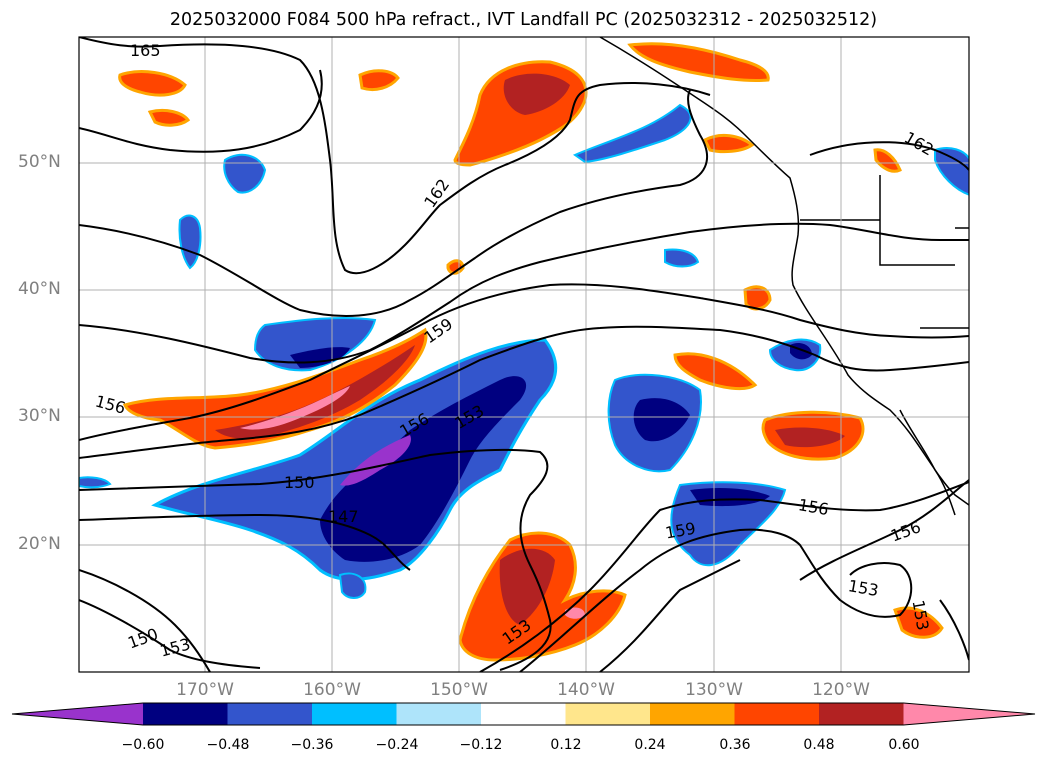  I want to click on lon-label-140: 140°W, so click(586, 690).